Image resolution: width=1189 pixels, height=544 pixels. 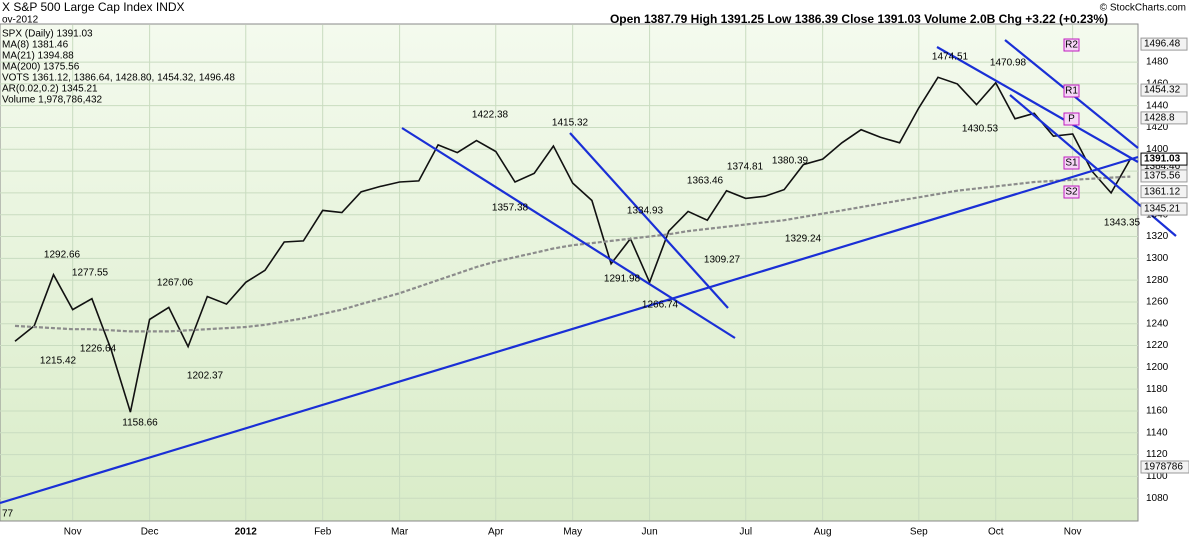 What do you see at coordinates (745, 167) in the screenshot?
I see `price-annotation: 1374.81` at bounding box center [745, 167].